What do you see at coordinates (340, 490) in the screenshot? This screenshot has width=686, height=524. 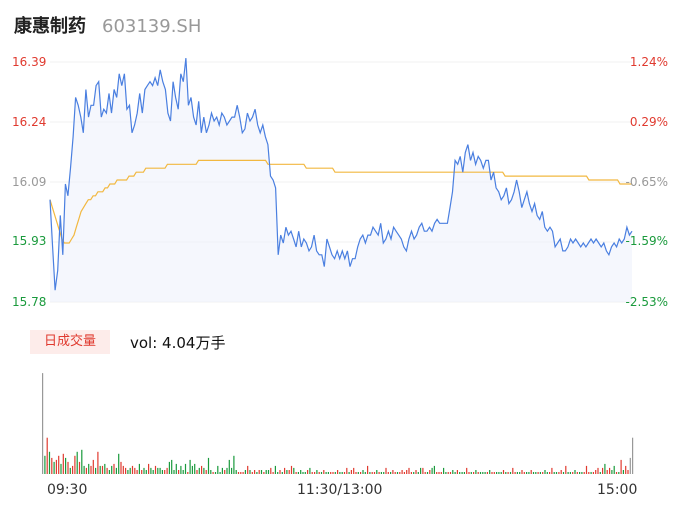 I see `time-label-midday: 11:30/13:00` at bounding box center [340, 490].